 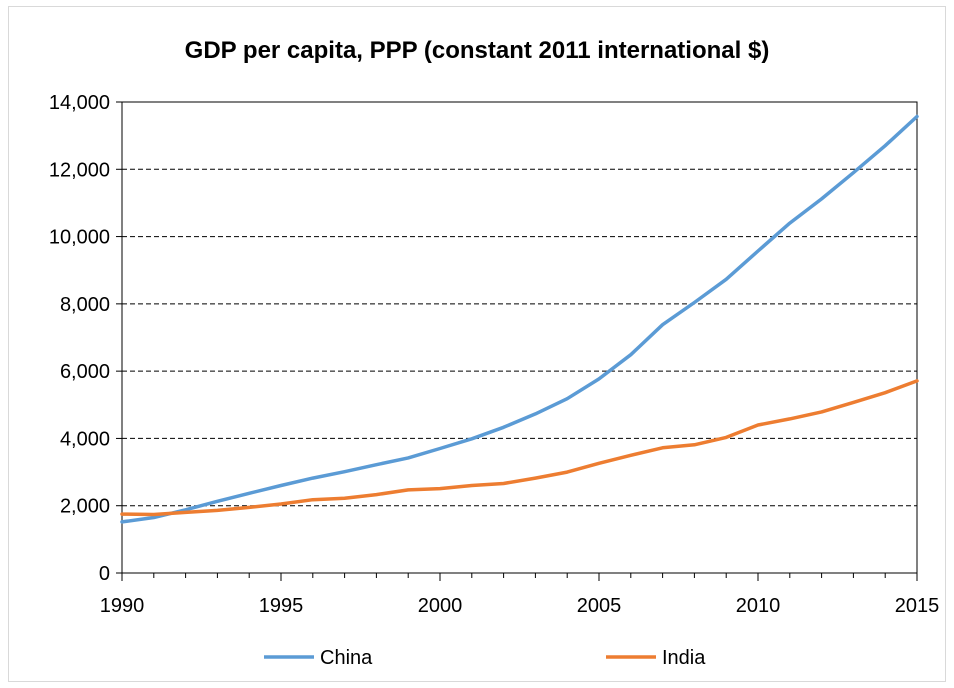 I want to click on y-tick-label: 12,000, so click(x=79, y=170).